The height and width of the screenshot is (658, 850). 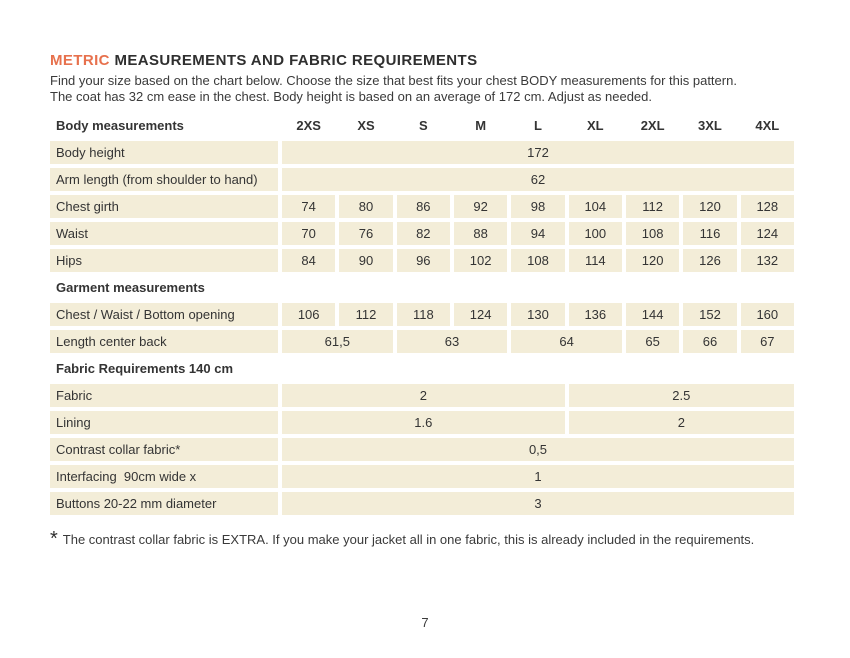 I want to click on row-label: Chest girth, so click(x=164, y=206).